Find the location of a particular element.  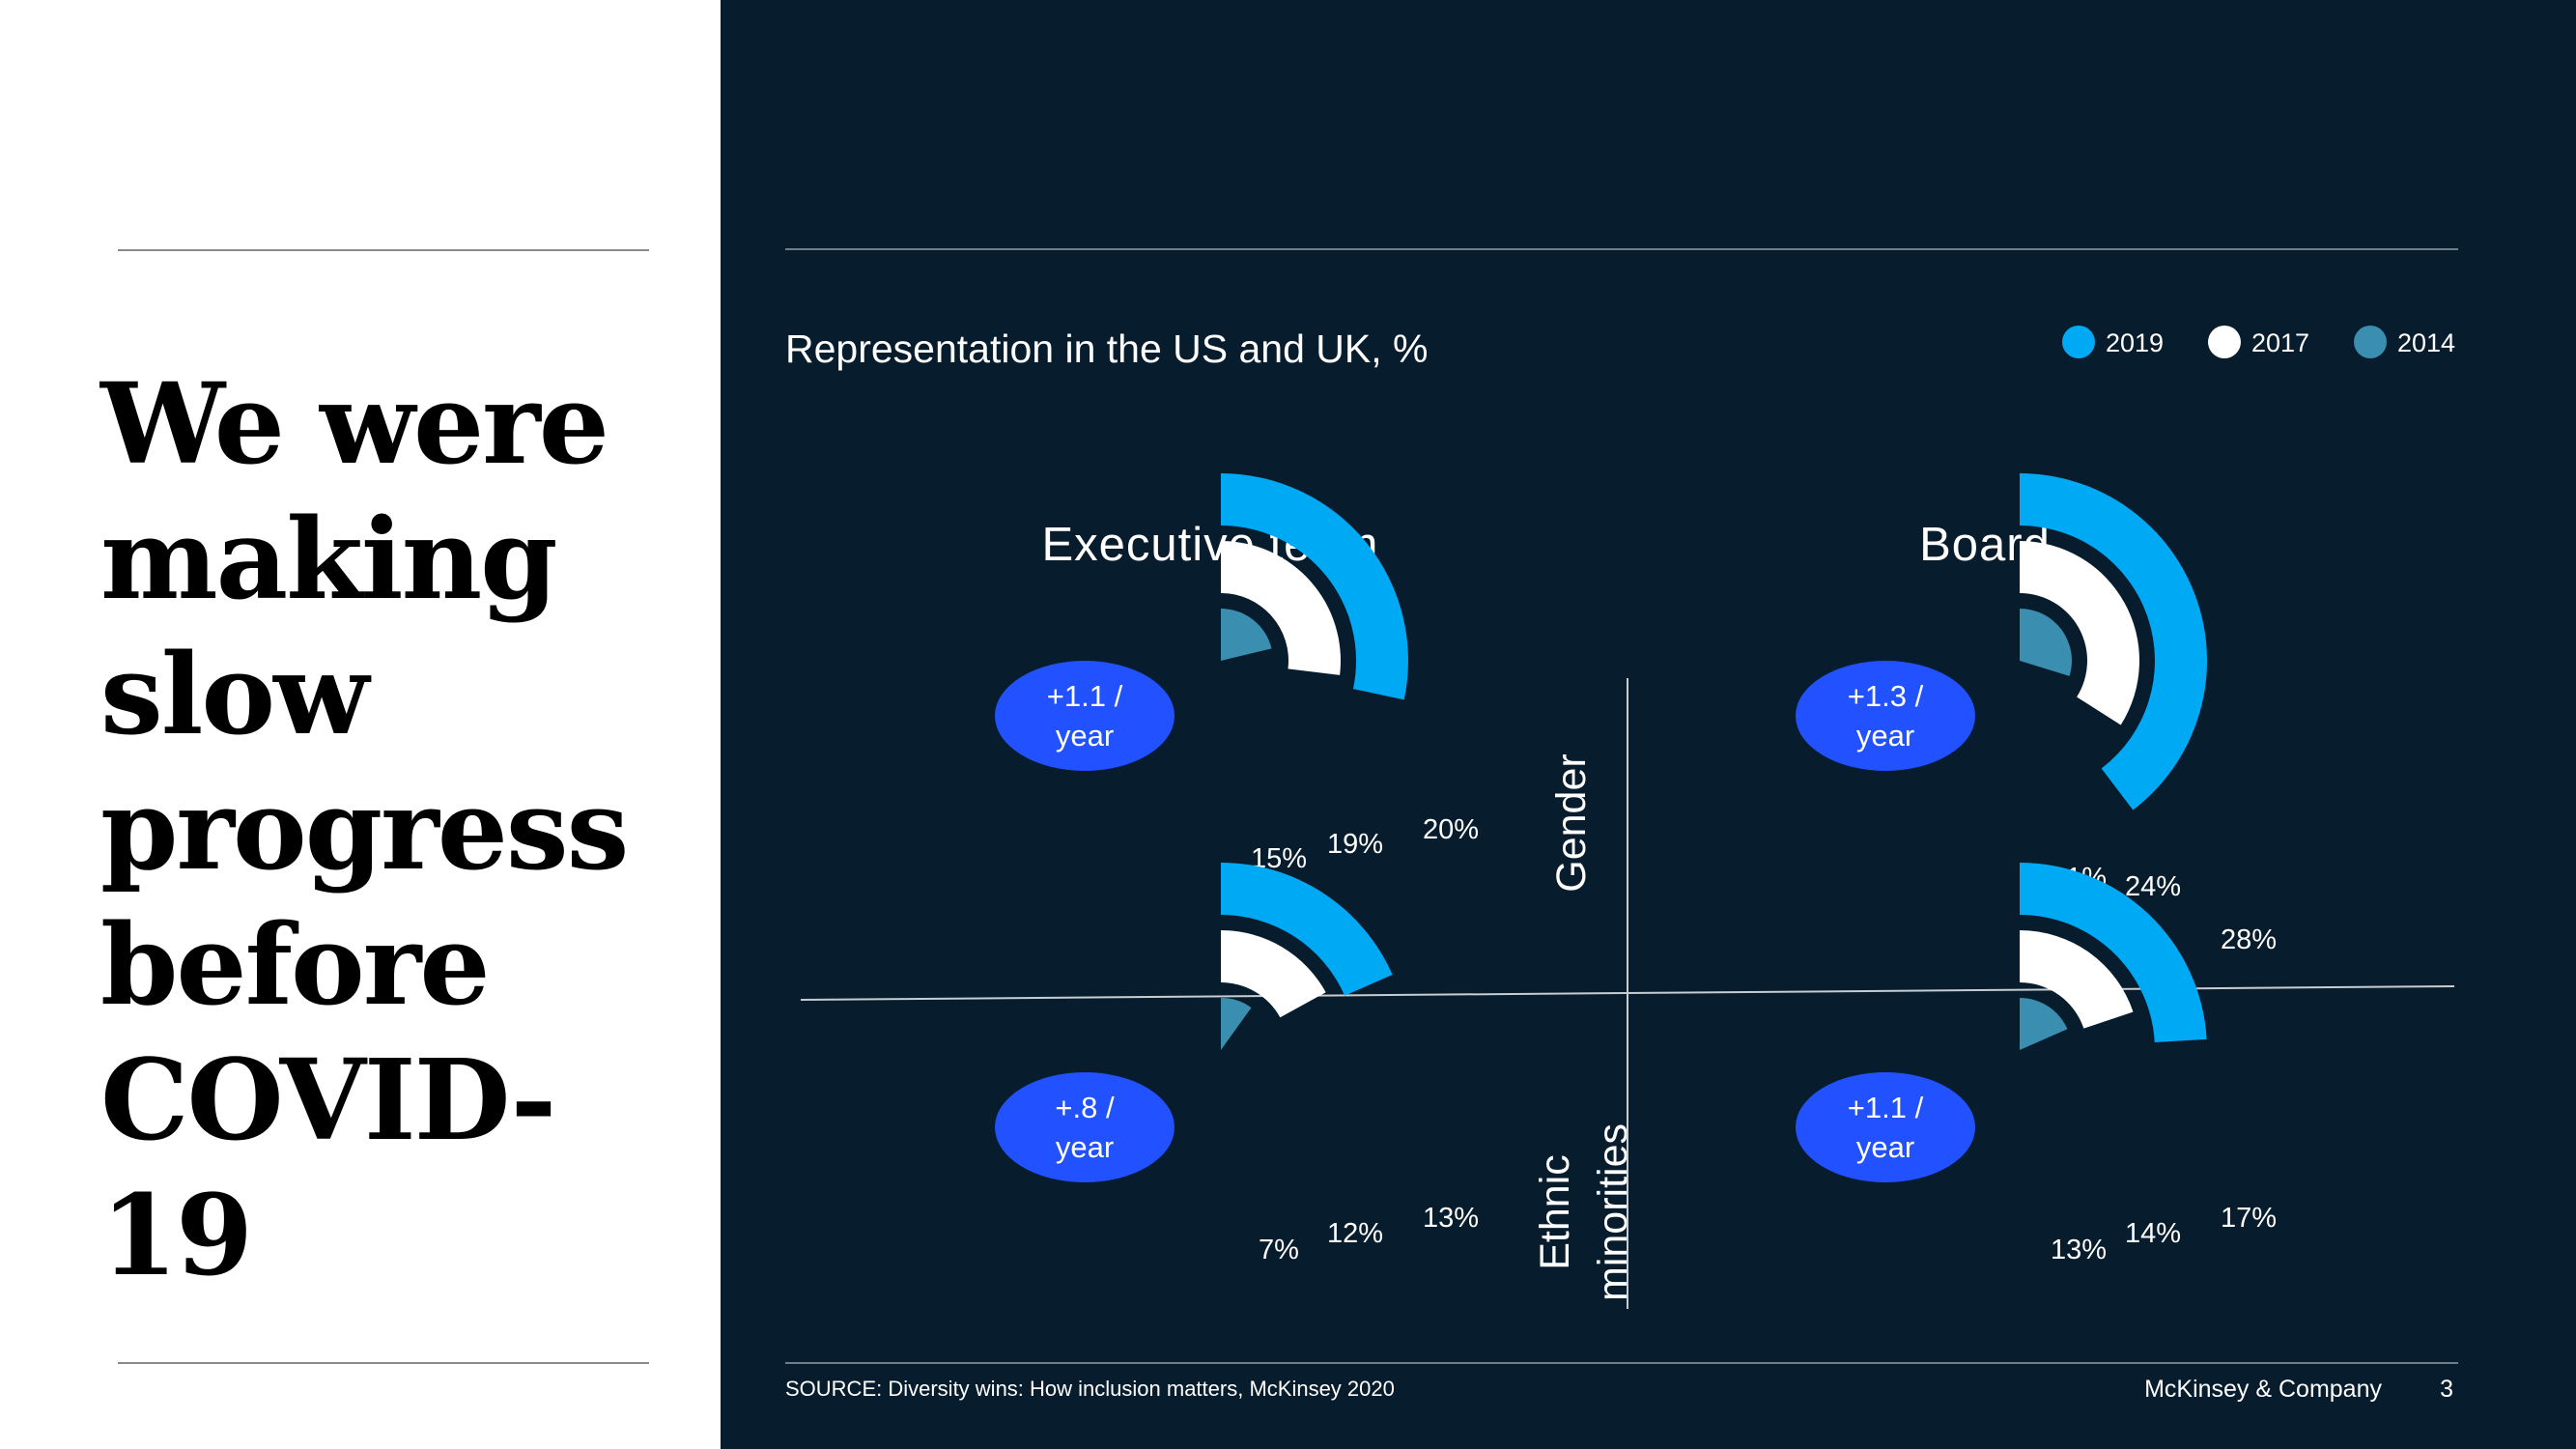

value-label-2019-ethnic-minorities-executive-team: 13% is located at coordinates (1451, 1218).